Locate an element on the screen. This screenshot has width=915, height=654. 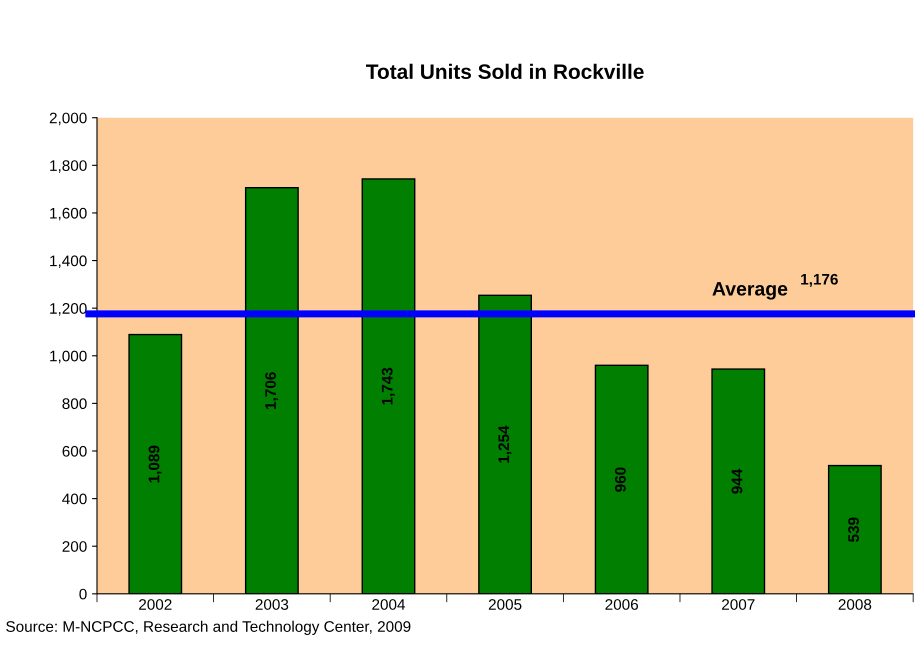
ref-line-label: Average is located at coordinates (750, 291).